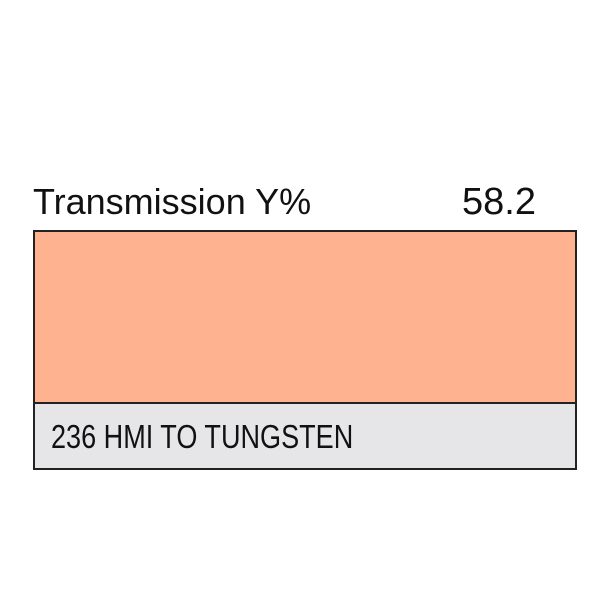  Describe the element at coordinates (202, 436) in the screenshot. I see `filter-name: 236 HMI TO TUNGSTEN` at that location.